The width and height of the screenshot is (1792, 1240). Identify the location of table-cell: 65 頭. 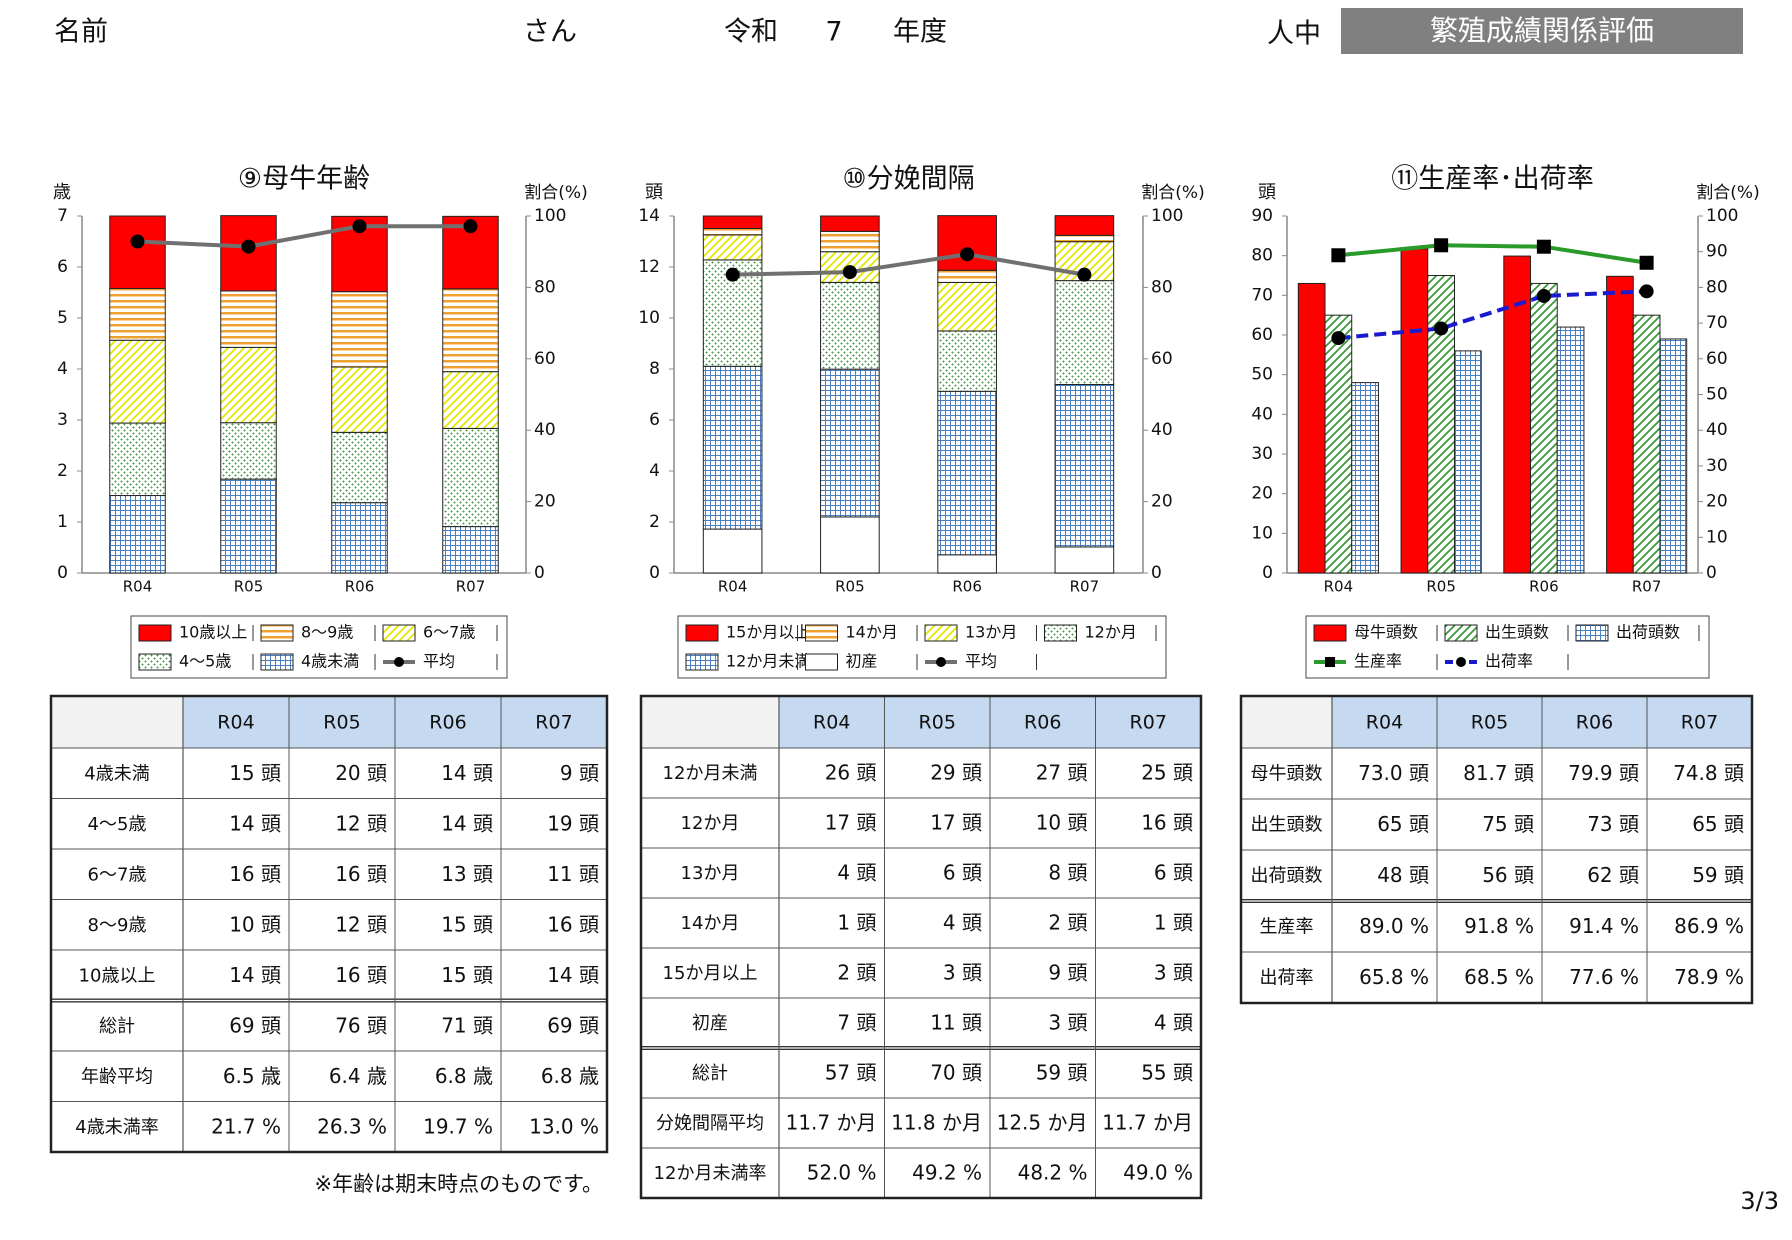
(1718, 824).